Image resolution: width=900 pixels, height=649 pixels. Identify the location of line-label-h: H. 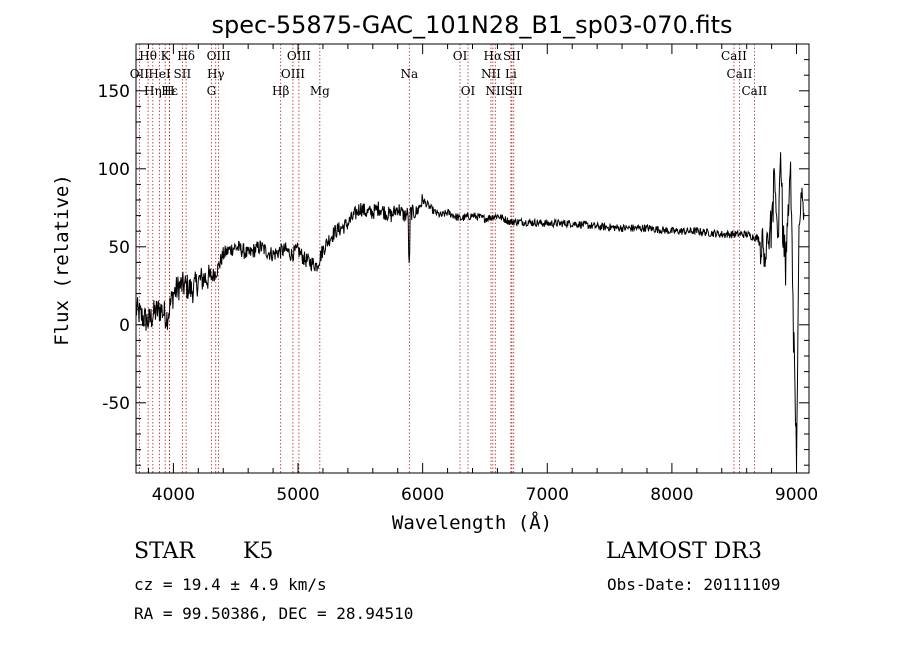
(169, 91).